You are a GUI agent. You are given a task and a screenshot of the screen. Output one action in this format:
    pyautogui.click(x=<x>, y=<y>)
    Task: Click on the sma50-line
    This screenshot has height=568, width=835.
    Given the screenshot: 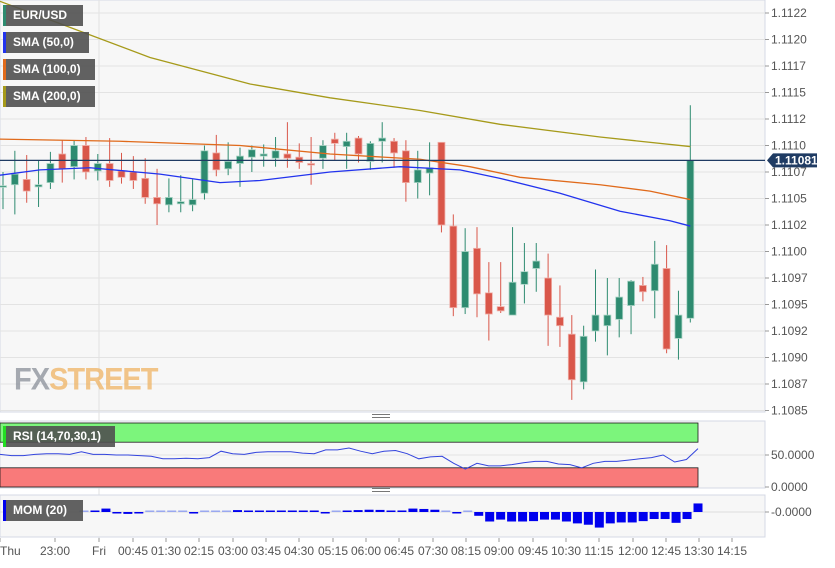 What is the action you would take?
    pyautogui.click(x=345, y=196)
    